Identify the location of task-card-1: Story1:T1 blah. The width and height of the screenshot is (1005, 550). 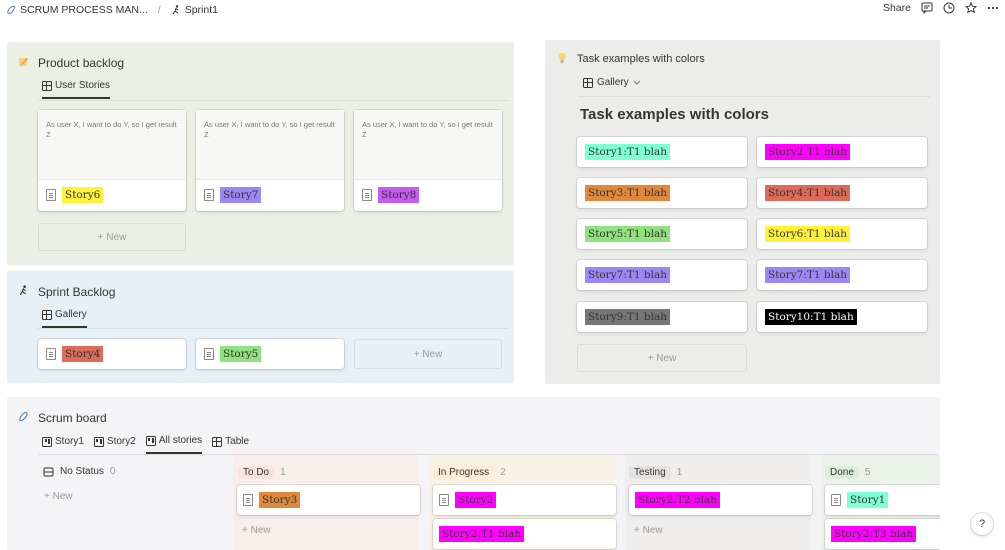
(662, 152).